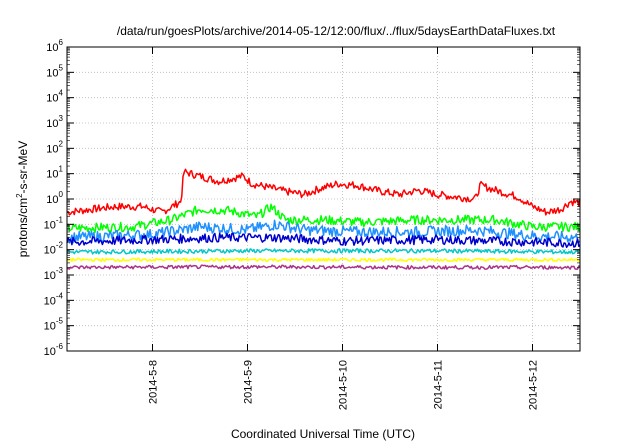 The width and height of the screenshot is (640, 448). What do you see at coordinates (154, 382) in the screenshot?
I see `x-tick-label: 2014-5-8` at bounding box center [154, 382].